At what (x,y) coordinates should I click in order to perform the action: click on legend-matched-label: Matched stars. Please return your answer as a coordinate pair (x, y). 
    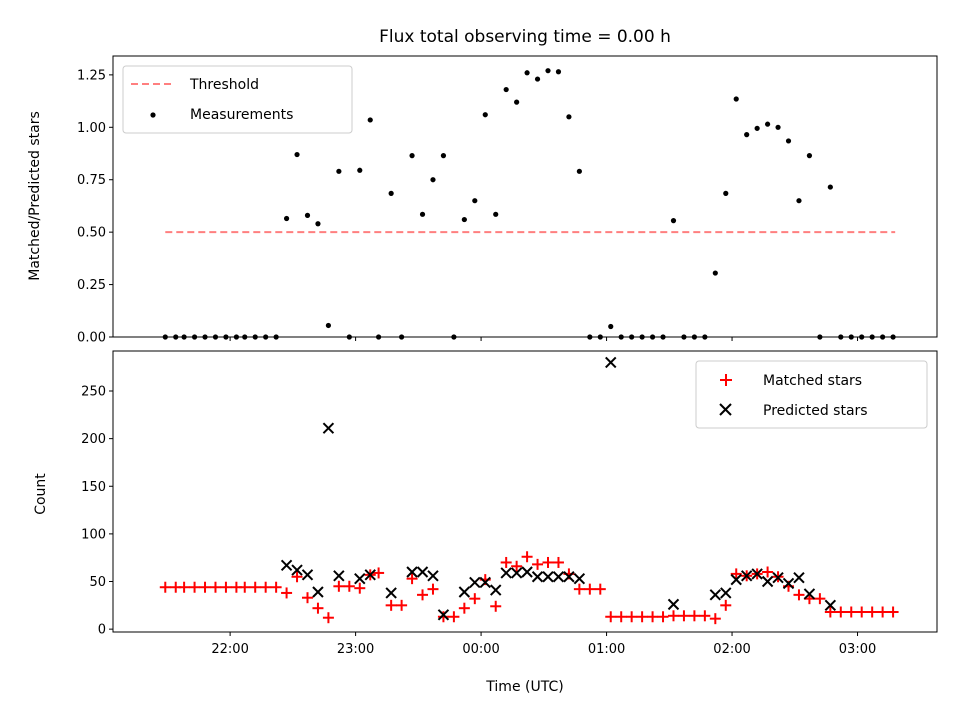
    Looking at the image, I should click on (812, 381).